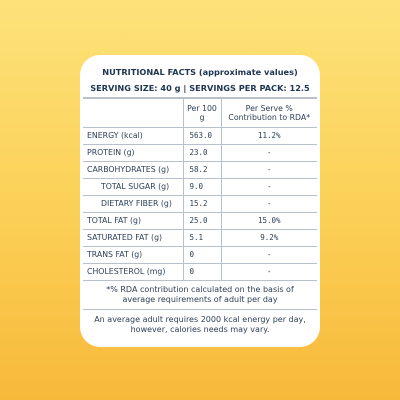 The image size is (400, 400). I want to click on per-100g-value: 58.2, so click(202, 170).